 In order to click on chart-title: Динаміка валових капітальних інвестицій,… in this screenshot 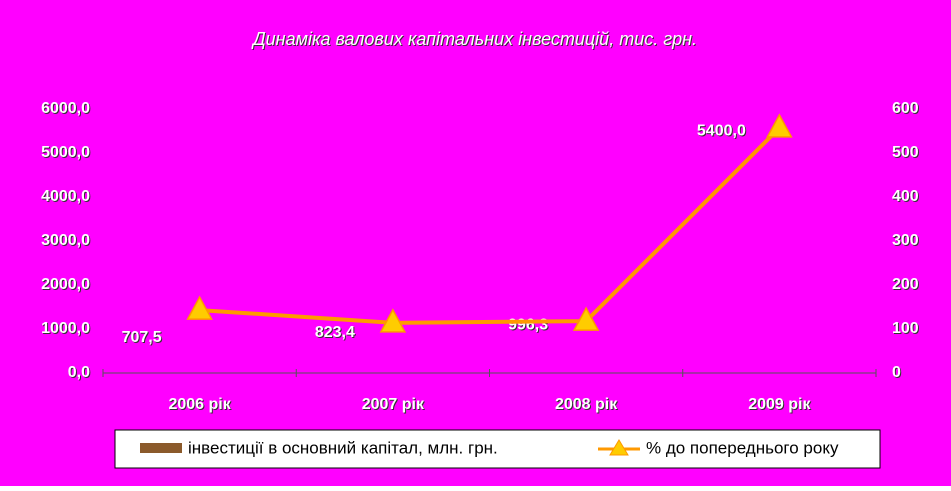, I will do `click(474, 39)`.